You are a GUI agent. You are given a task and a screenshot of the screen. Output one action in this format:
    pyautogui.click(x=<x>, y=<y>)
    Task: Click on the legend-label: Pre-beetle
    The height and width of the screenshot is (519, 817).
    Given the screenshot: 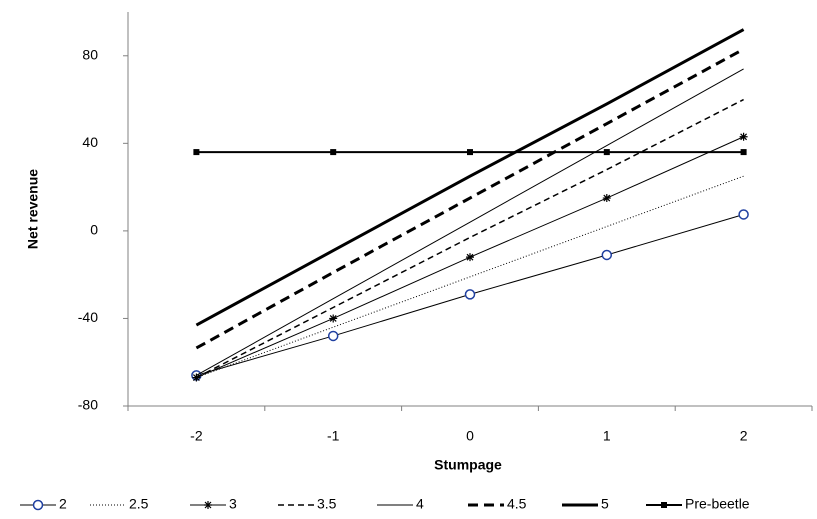 What is the action you would take?
    pyautogui.click(x=717, y=504)
    